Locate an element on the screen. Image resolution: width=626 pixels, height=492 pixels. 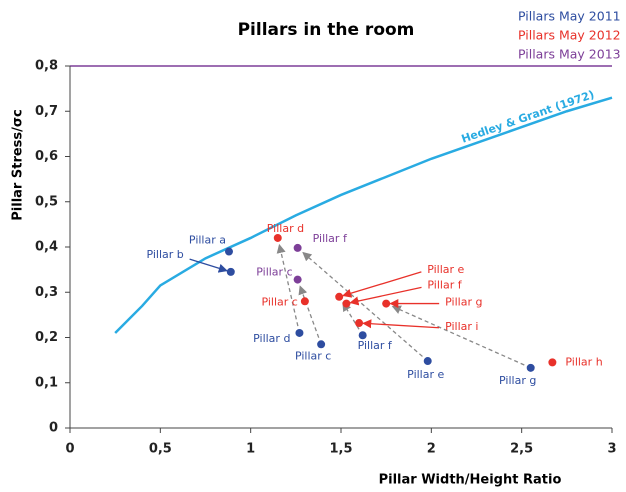
x-tick-label: 2,5 is located at coordinates (521, 449).